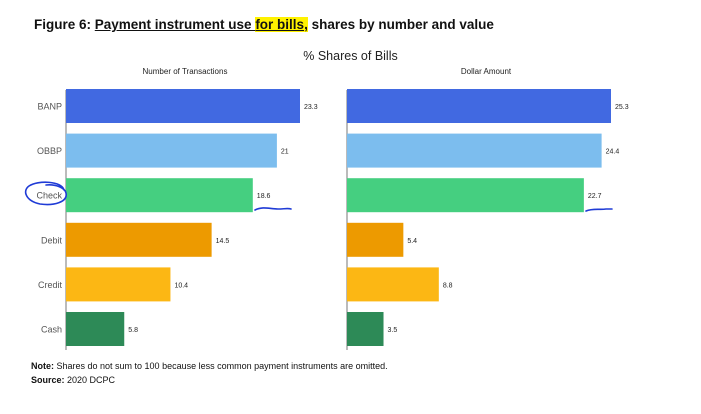 Image resolution: width=701 pixels, height=414 pixels. I want to click on bar-2-credit, so click(393, 284).